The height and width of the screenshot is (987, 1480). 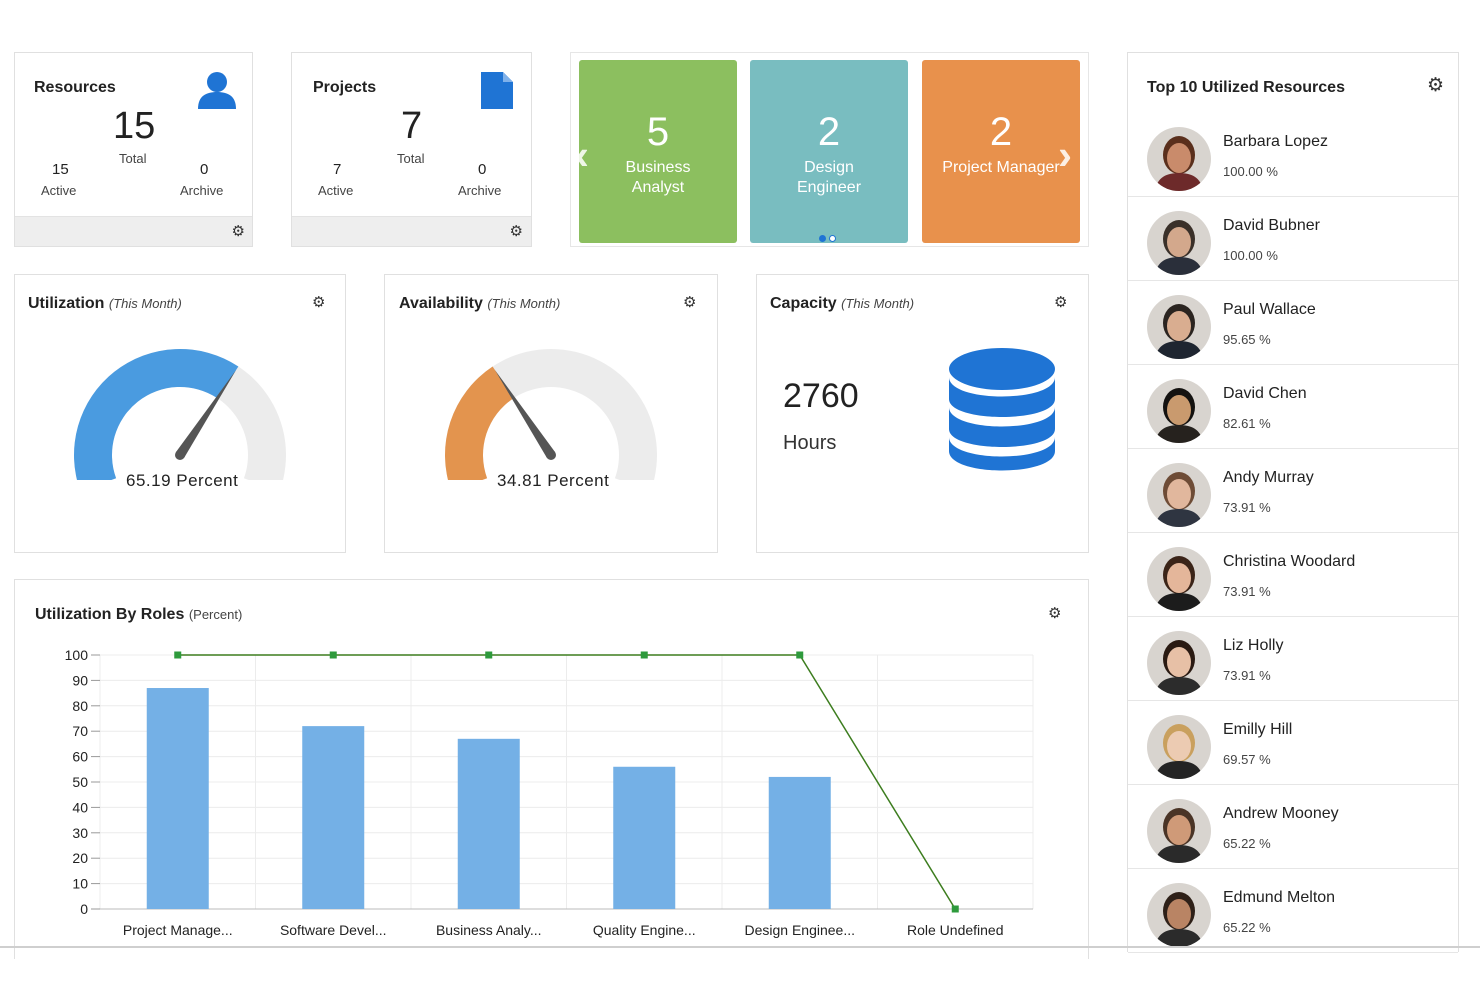 I want to click on projects-archive-label: Archive, so click(x=480, y=190).